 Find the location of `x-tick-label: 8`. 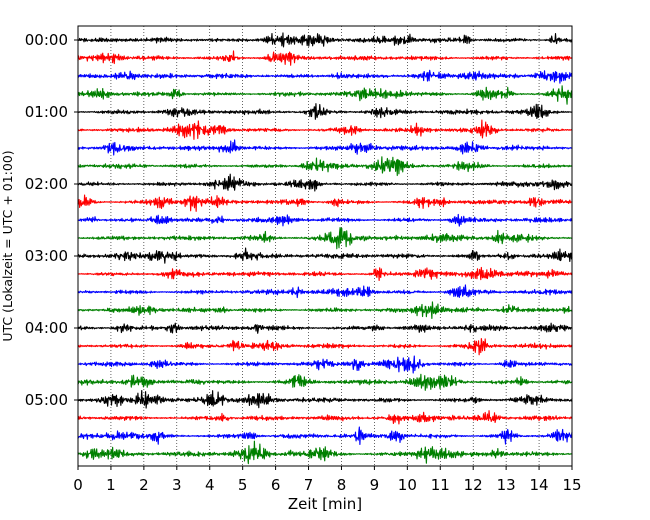

x-tick-label: 8 is located at coordinates (342, 485).